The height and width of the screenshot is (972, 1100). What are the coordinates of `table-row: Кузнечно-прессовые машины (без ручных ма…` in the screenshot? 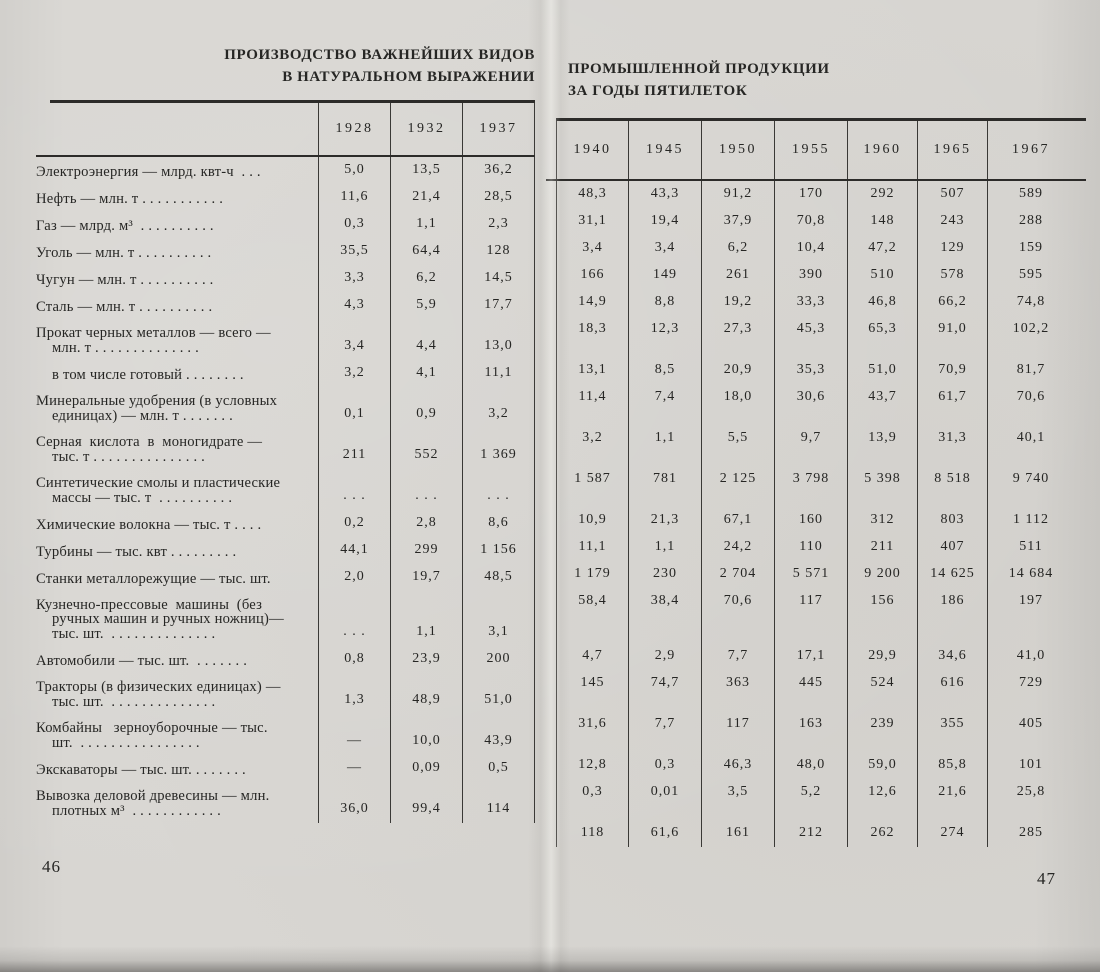 It's located at (285, 618).